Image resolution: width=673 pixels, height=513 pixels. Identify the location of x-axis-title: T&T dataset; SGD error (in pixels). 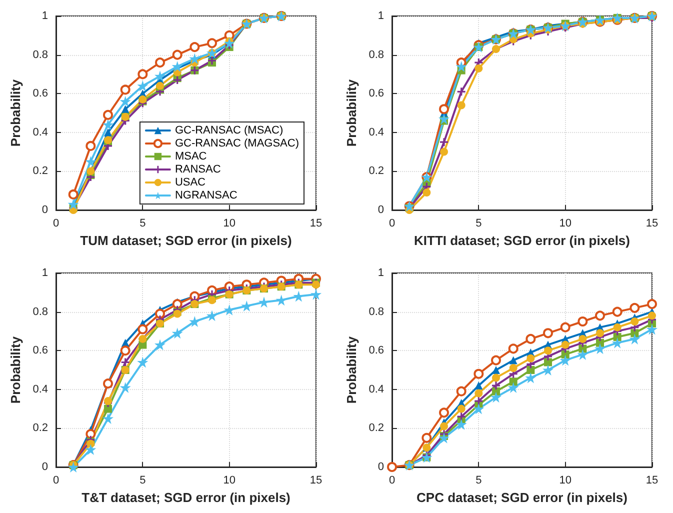
(186, 496).